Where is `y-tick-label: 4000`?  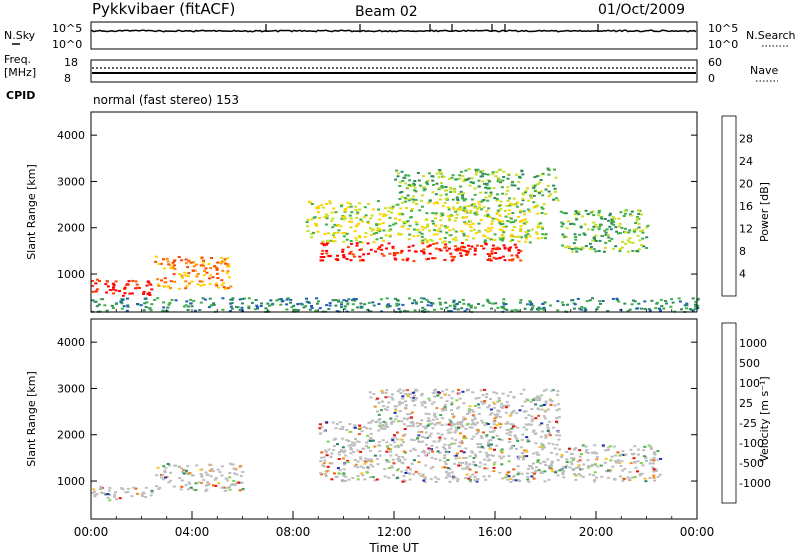 y-tick-label: 4000 is located at coordinates (71, 342).